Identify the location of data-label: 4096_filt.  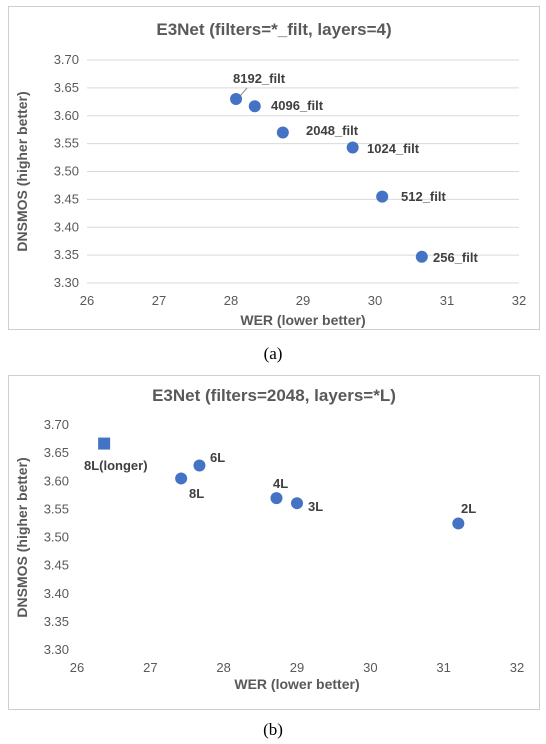
(297, 105).